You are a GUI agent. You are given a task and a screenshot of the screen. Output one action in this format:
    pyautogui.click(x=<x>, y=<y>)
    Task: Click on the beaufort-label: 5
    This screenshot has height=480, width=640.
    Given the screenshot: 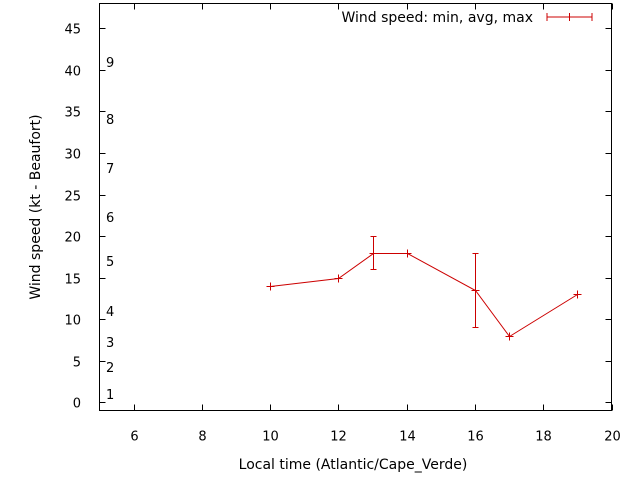 What is the action you would take?
    pyautogui.click(x=110, y=262)
    